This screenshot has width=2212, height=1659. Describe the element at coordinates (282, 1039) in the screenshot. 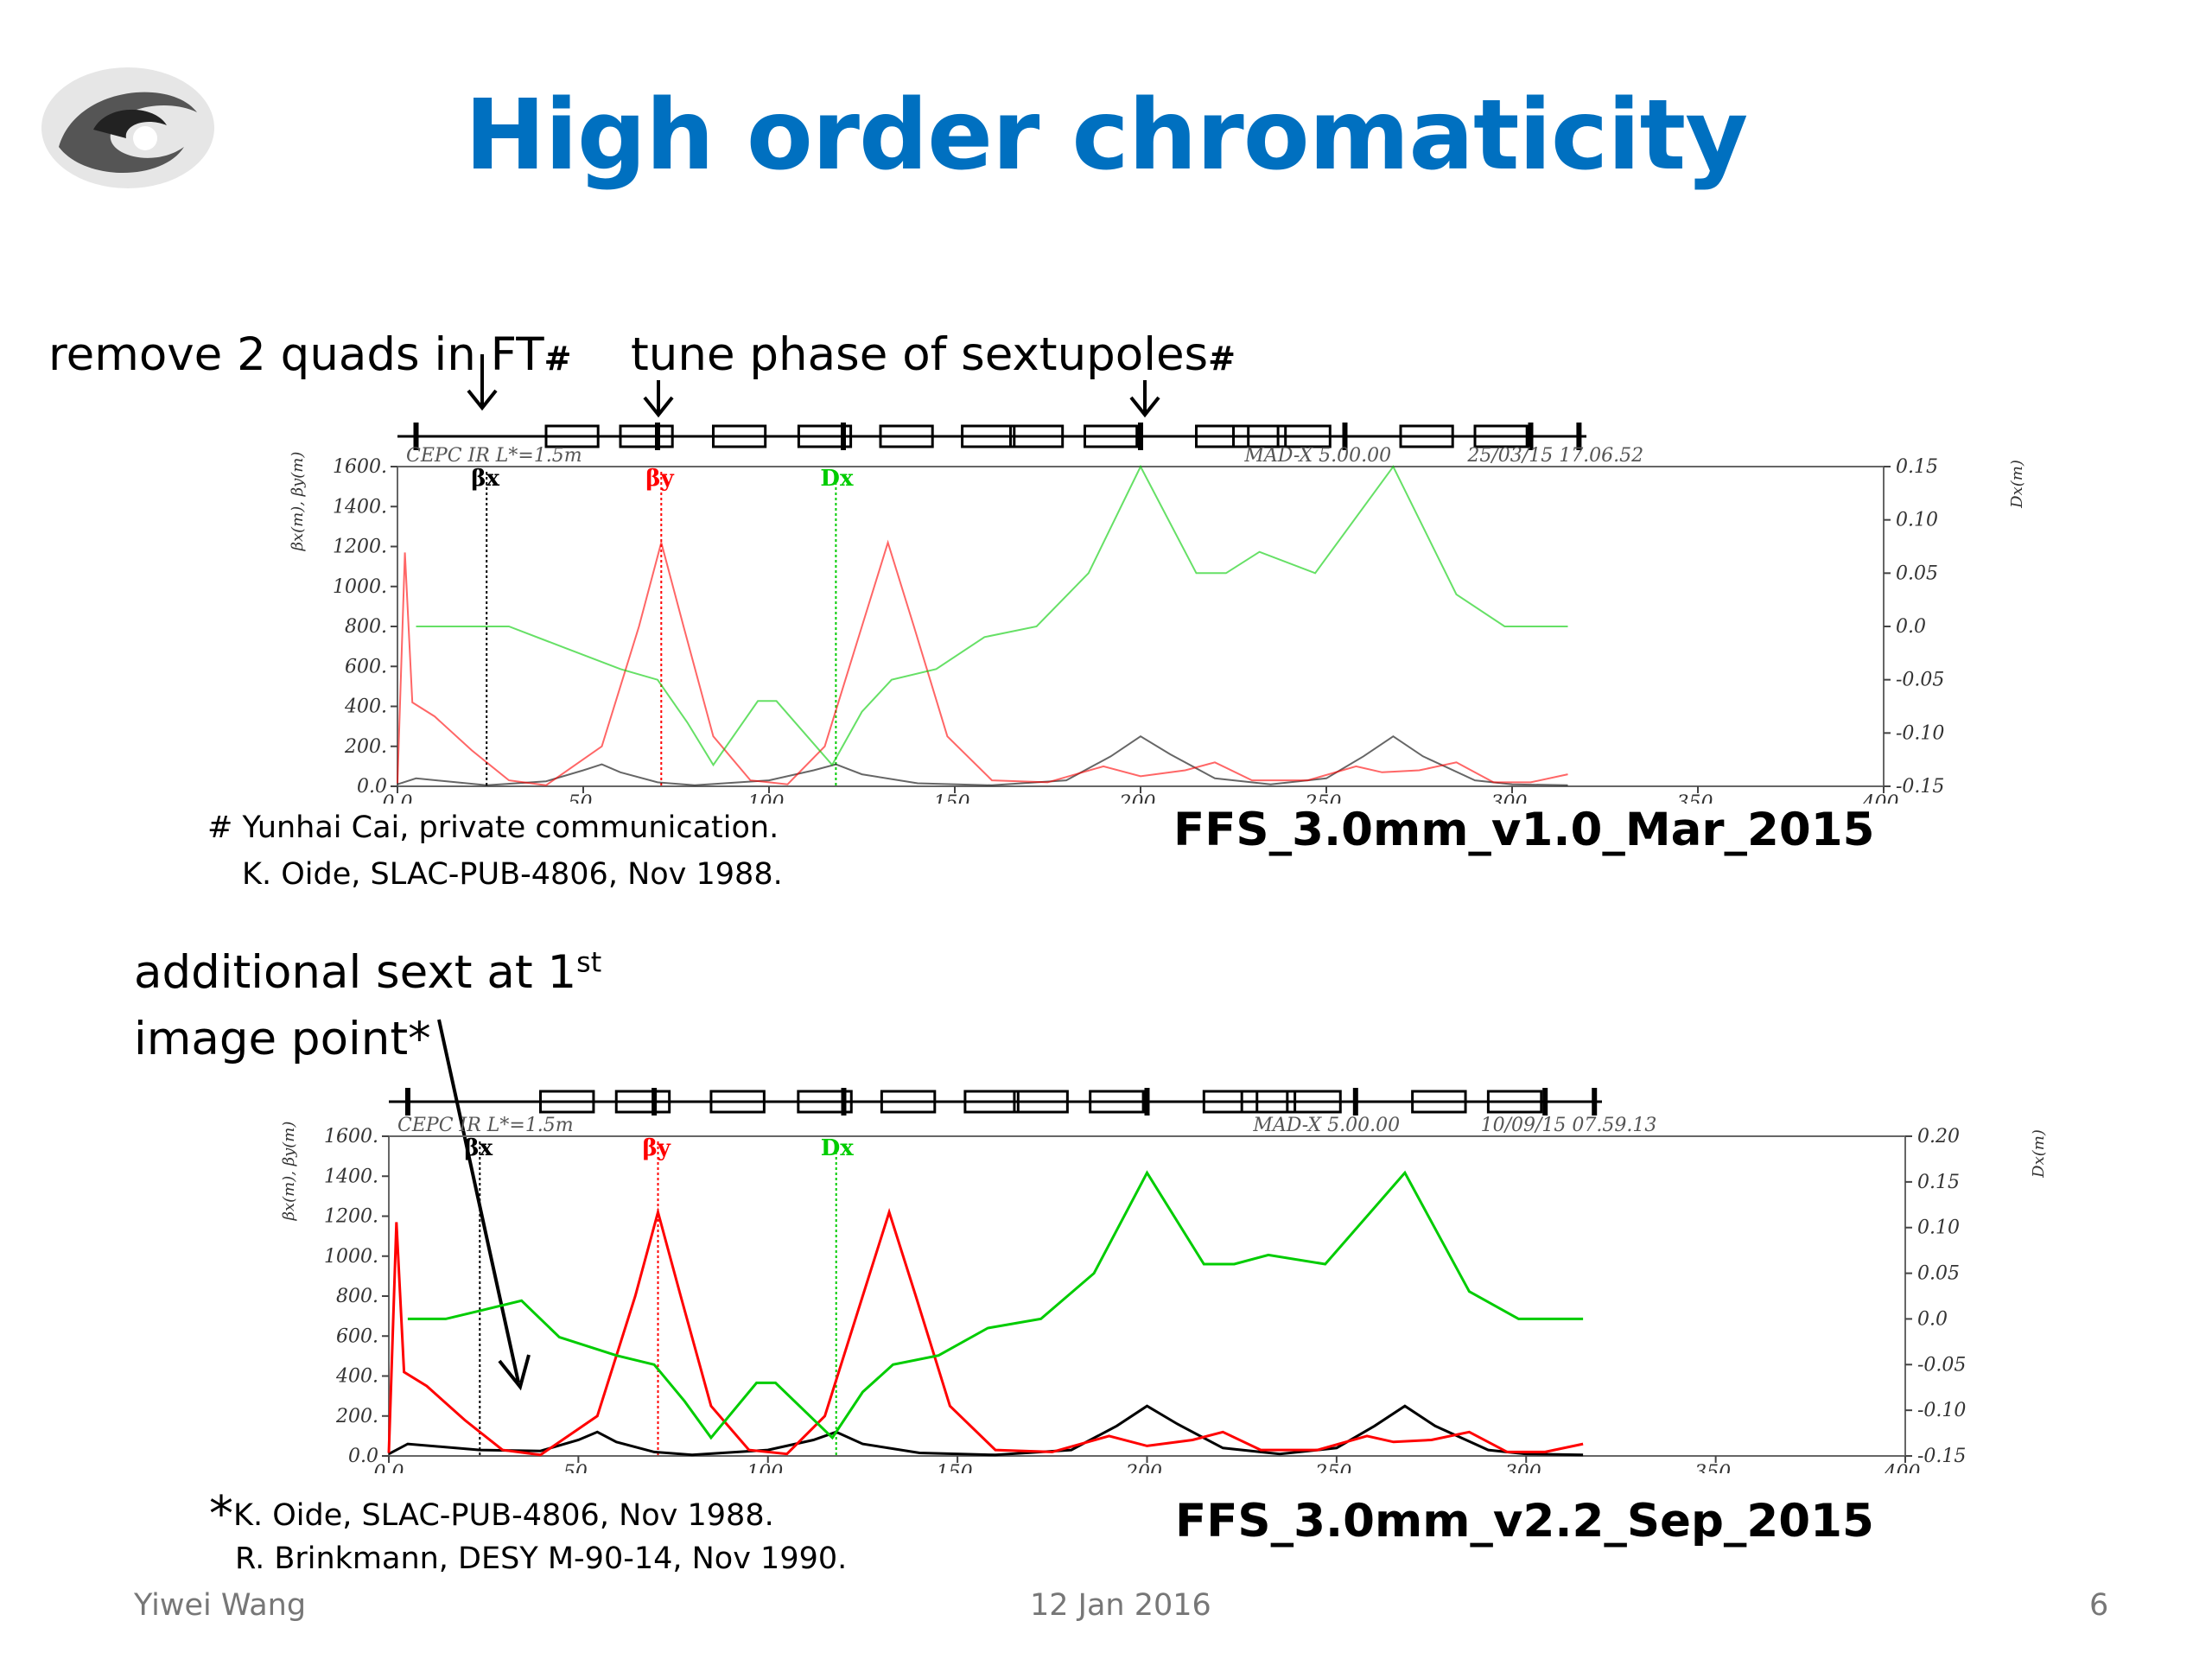

I see `image-point-note: image point*` at that location.